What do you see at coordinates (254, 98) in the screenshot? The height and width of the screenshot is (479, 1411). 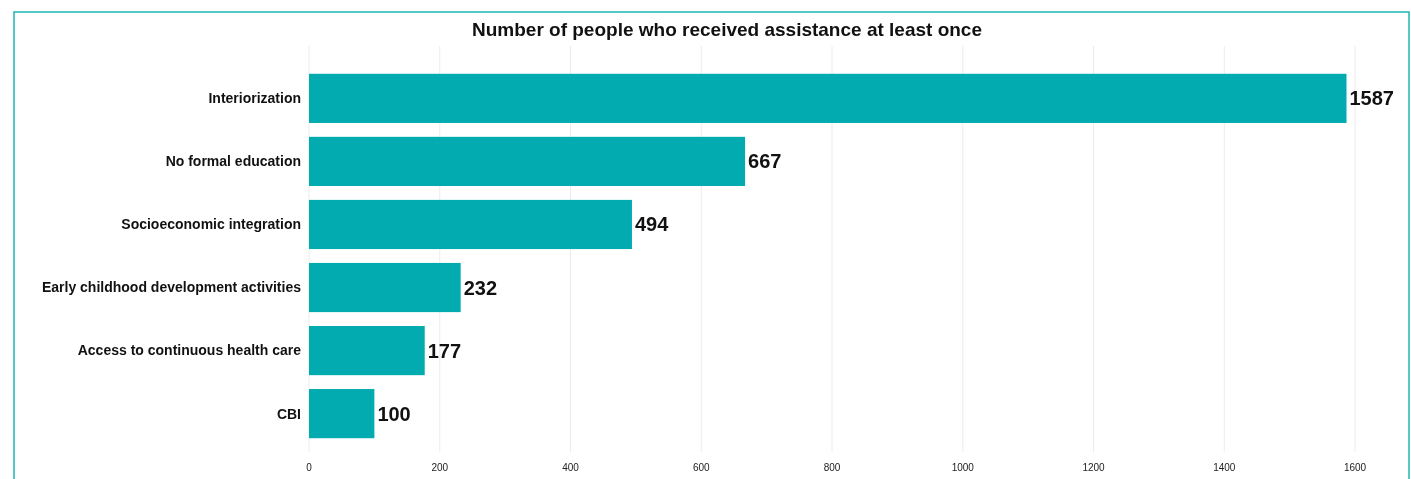 I see `y-tick-label: Interiorization` at bounding box center [254, 98].